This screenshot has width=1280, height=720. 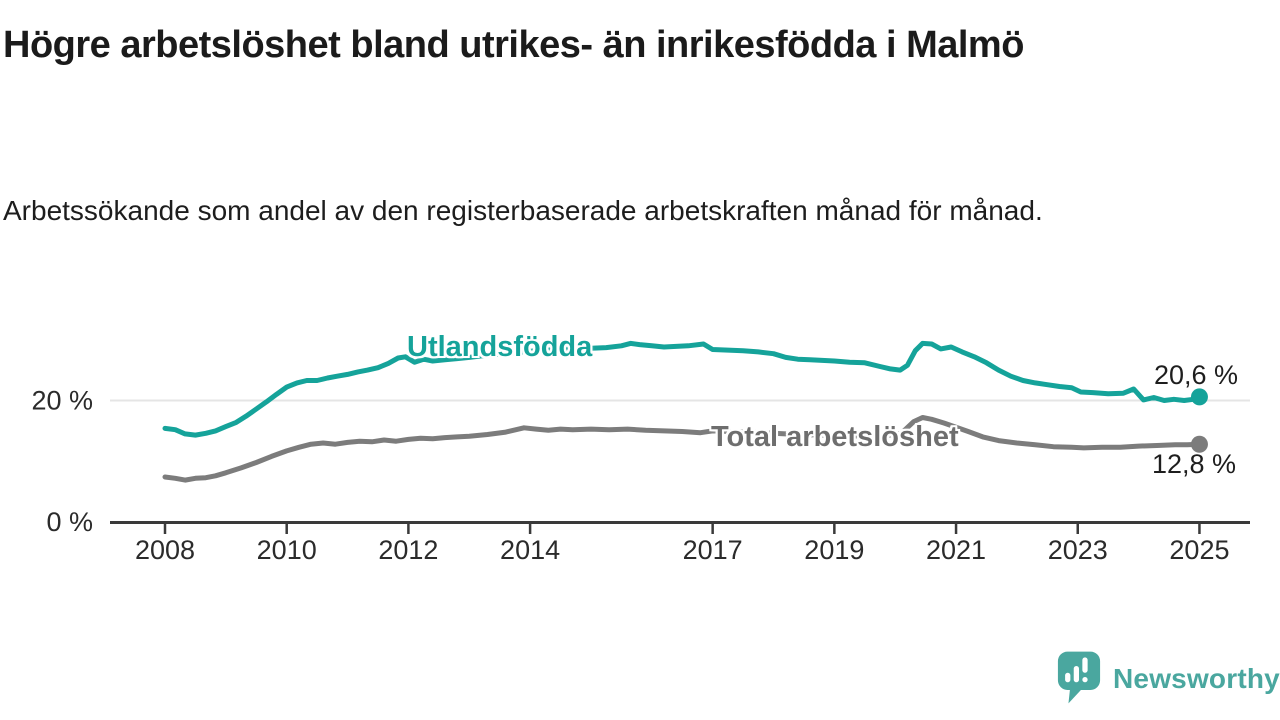 I want to click on newsworthy-bubble-chart-icon, so click(x=1079, y=677).